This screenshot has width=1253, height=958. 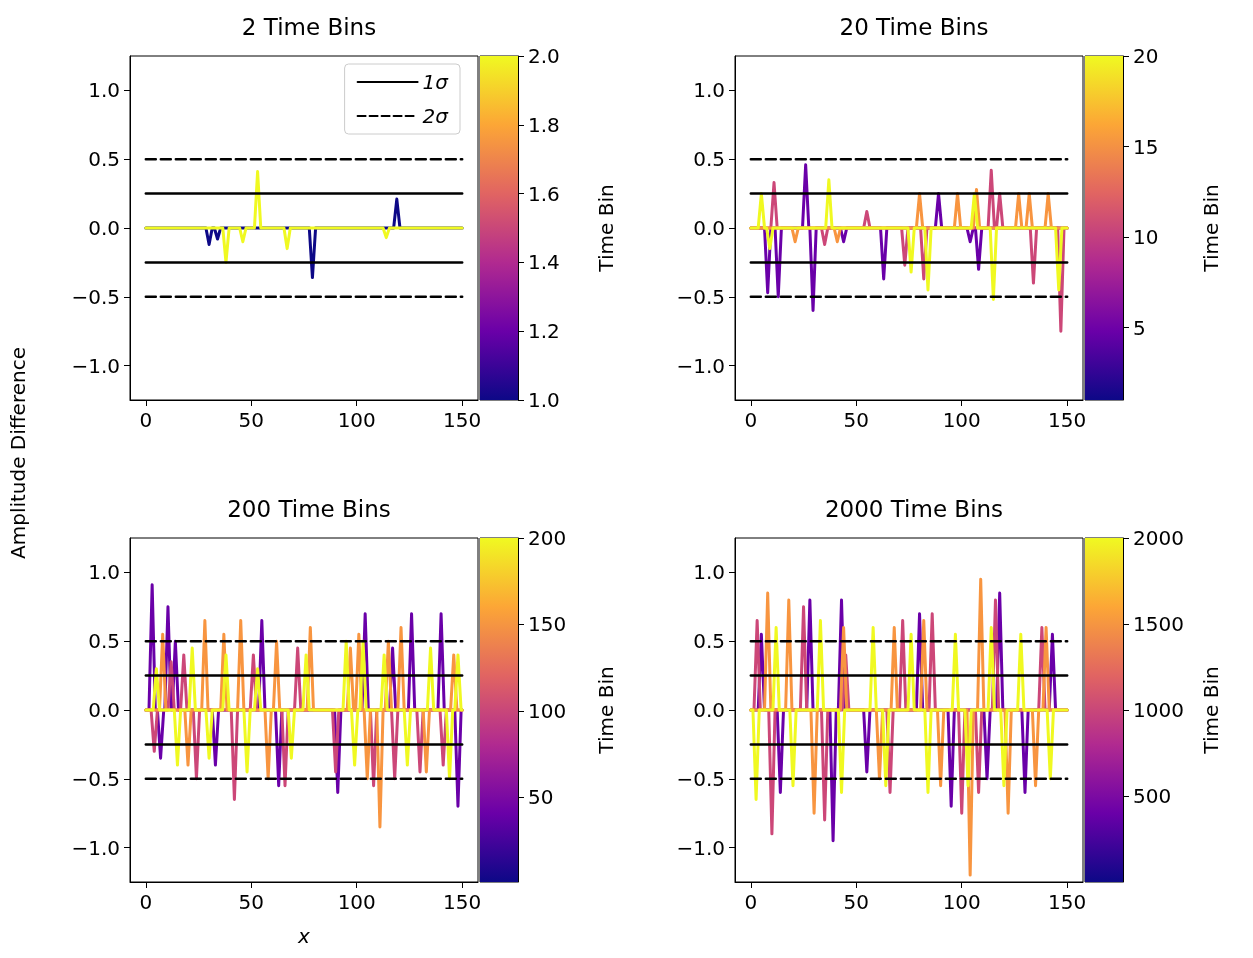 I want to click on color-bar-label: 1.6, so click(x=544, y=193).